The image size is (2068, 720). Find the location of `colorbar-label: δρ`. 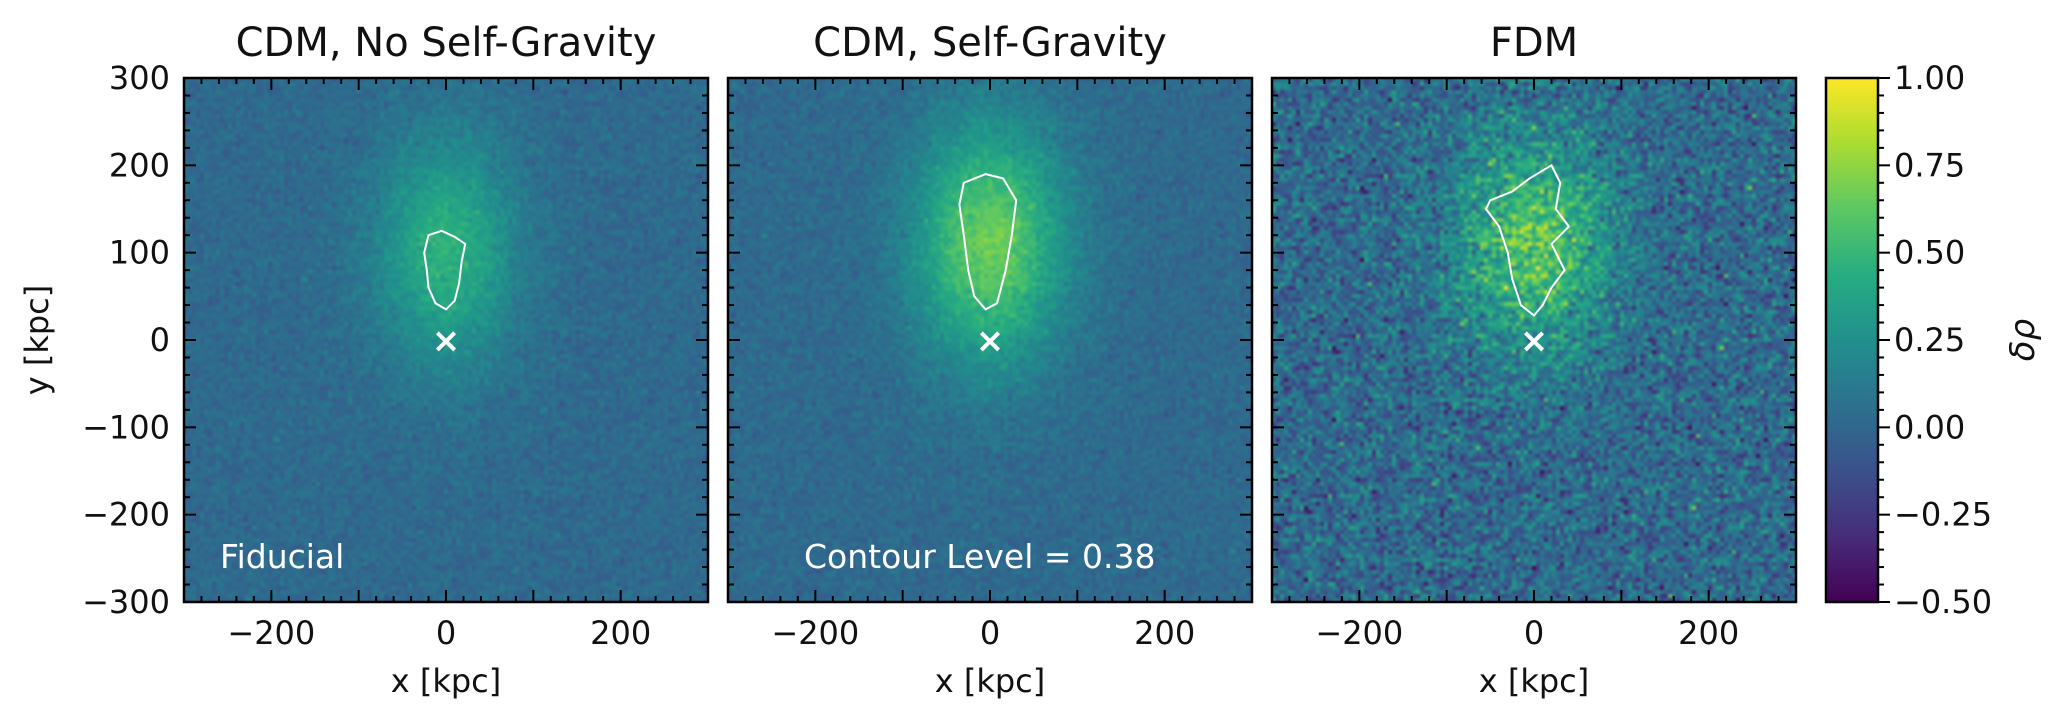

colorbar-label: δρ is located at coordinates (2023, 339).